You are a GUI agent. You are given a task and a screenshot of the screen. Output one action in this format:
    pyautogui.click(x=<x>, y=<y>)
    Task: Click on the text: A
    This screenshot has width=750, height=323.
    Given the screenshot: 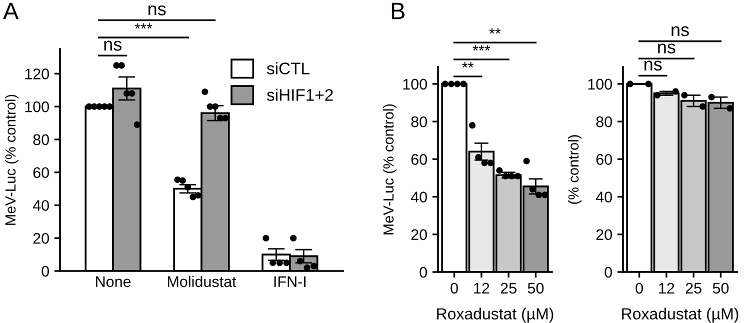 What is the action you would take?
    pyautogui.click(x=11, y=11)
    